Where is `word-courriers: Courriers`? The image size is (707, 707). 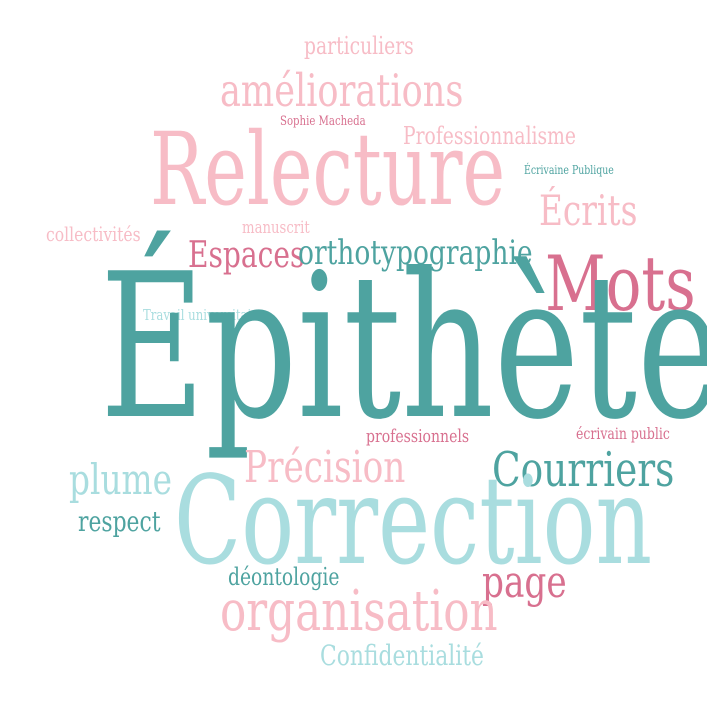 word-courriers: Courriers is located at coordinates (583, 470).